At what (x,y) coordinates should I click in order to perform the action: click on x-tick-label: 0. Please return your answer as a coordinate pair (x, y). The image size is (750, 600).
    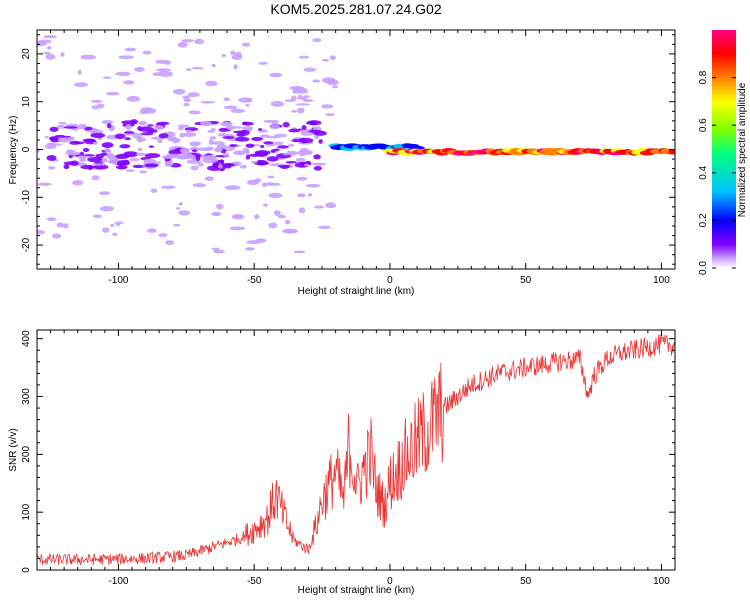
    Looking at the image, I should click on (390, 280).